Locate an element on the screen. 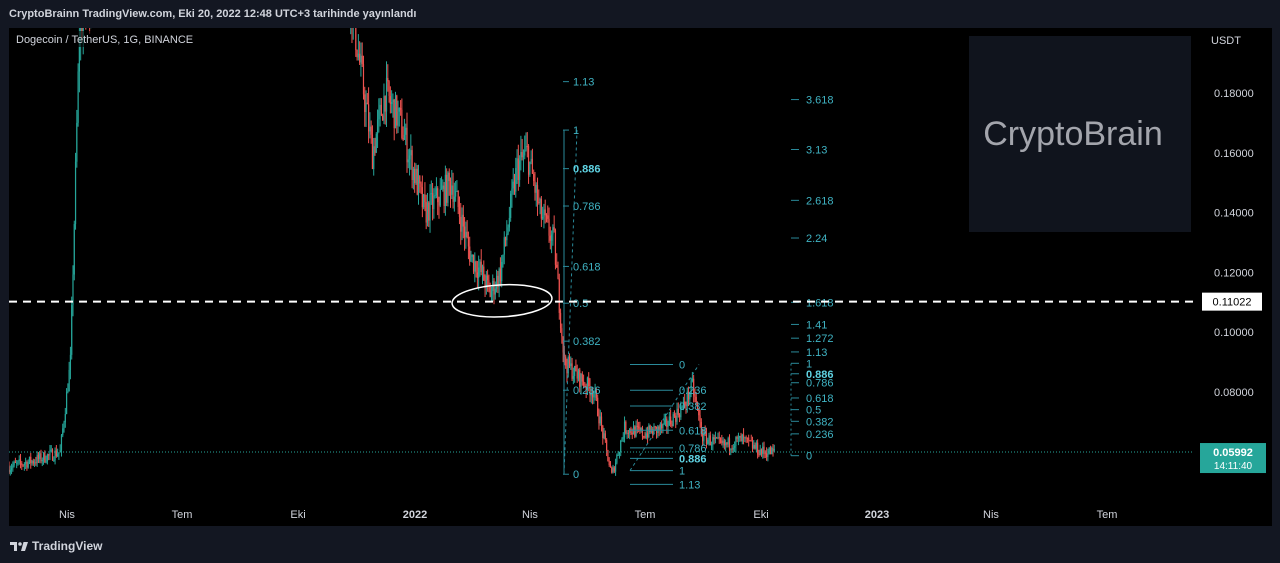  fib-level-label: 1.618 is located at coordinates (820, 303).